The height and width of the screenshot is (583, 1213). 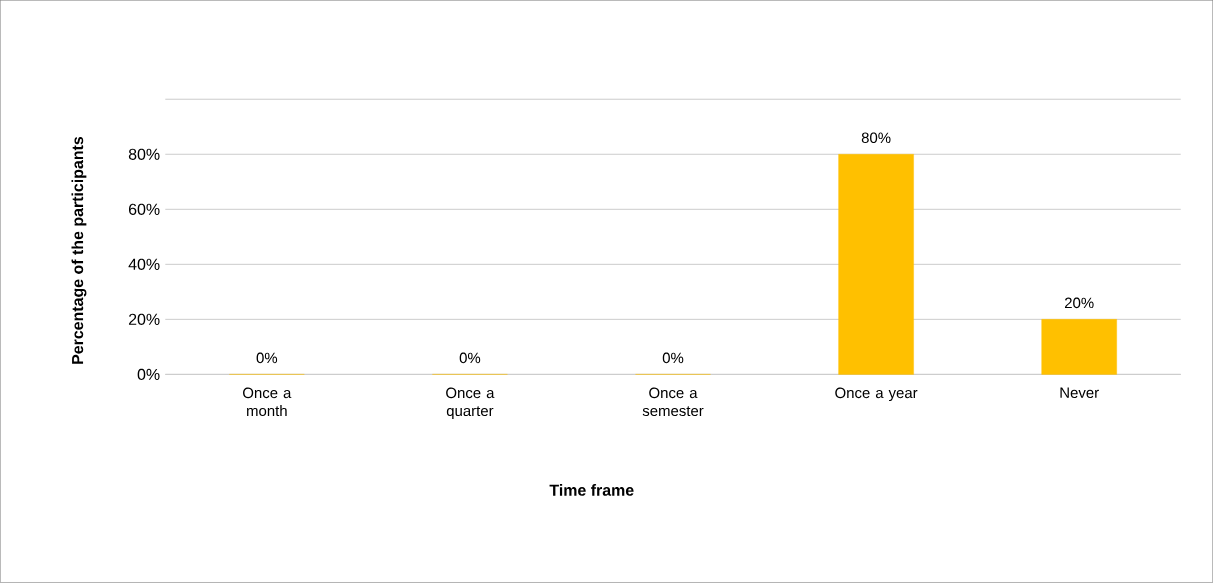 I want to click on x-tick-label: Once a semester, so click(x=673, y=402).